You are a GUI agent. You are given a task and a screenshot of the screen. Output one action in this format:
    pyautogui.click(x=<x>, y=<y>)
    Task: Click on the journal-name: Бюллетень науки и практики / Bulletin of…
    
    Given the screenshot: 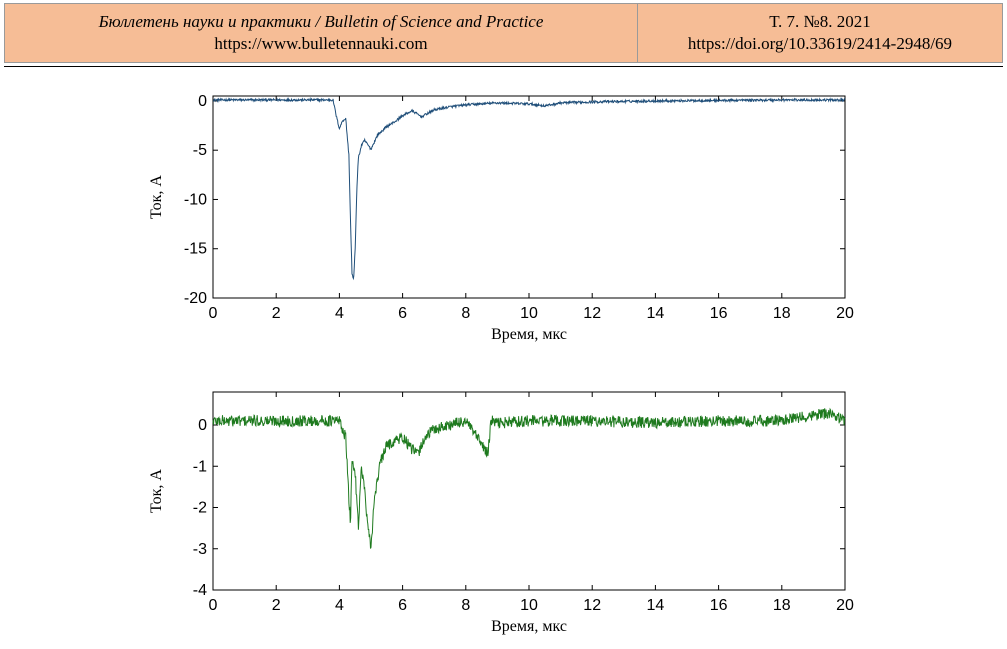 What is the action you would take?
    pyautogui.click(x=321, y=21)
    